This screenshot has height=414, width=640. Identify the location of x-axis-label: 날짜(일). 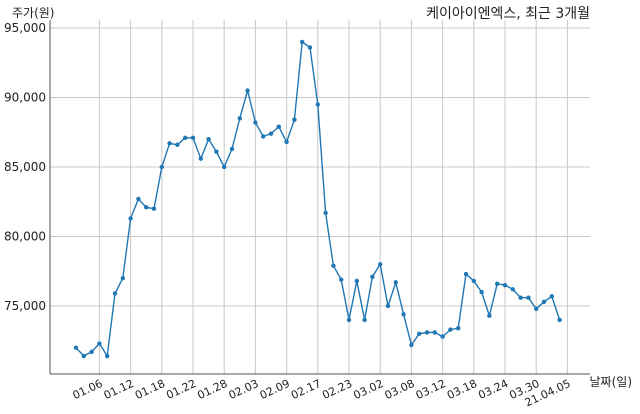
(611, 382).